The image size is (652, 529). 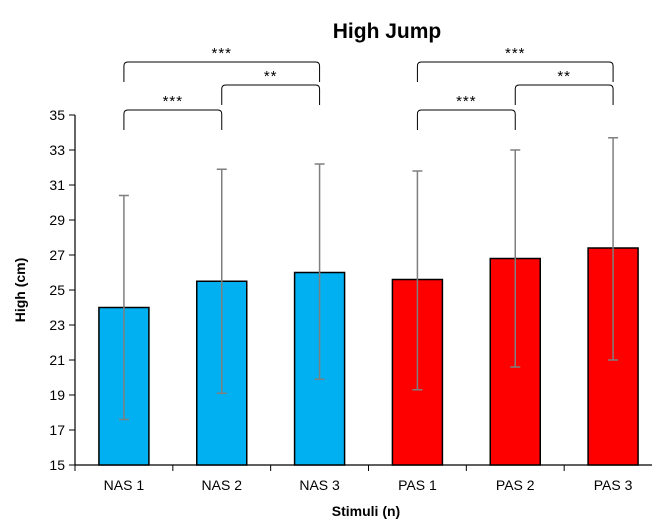 I want to click on y-tick-label: 21, so click(x=57, y=360).